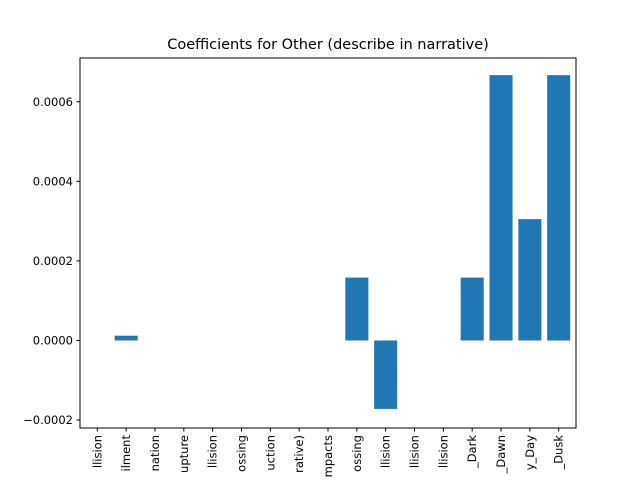  I want to click on x-tick-label-9: ossing, so click(357, 453).